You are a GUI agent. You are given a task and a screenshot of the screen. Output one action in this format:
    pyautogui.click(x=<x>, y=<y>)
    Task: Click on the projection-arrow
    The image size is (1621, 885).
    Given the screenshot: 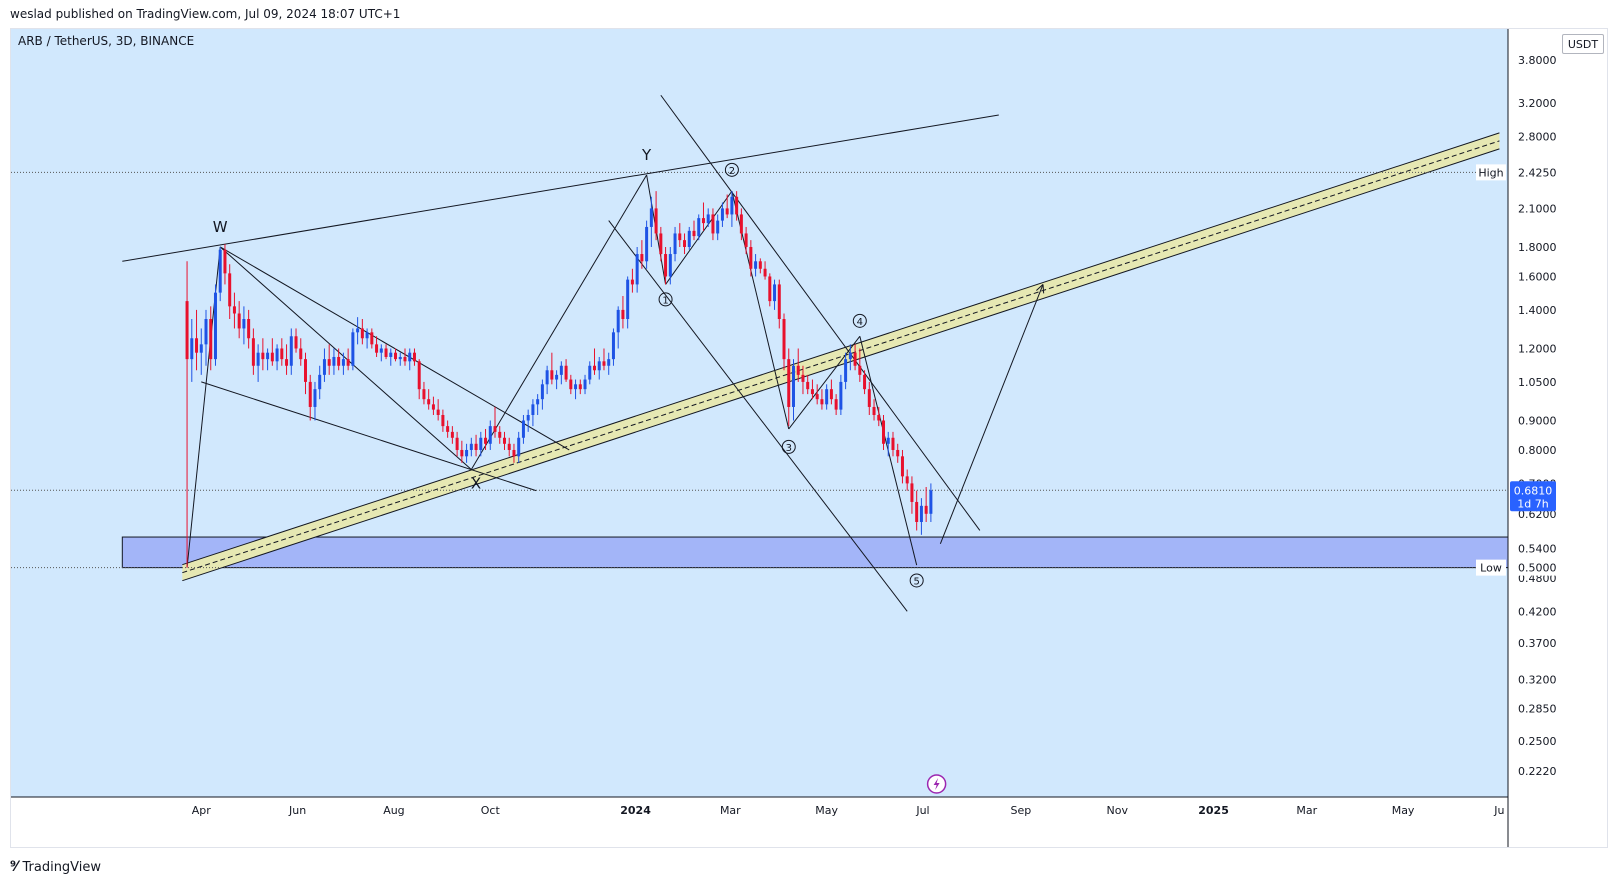 What is the action you would take?
    pyautogui.click(x=991, y=414)
    